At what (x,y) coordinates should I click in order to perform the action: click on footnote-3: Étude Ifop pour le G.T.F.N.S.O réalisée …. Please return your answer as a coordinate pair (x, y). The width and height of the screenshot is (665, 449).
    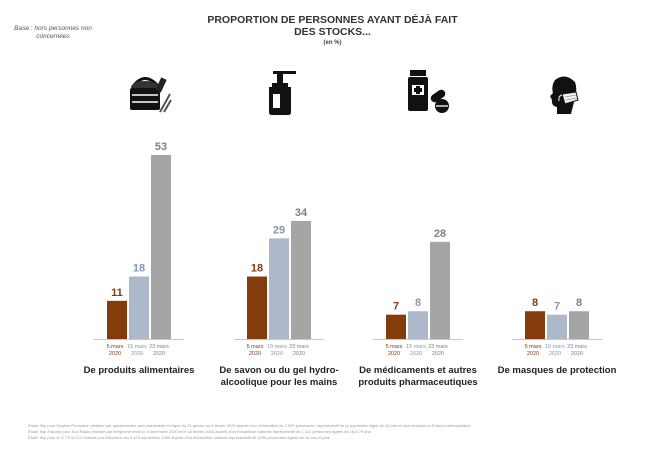
    Looking at the image, I should click on (179, 437).